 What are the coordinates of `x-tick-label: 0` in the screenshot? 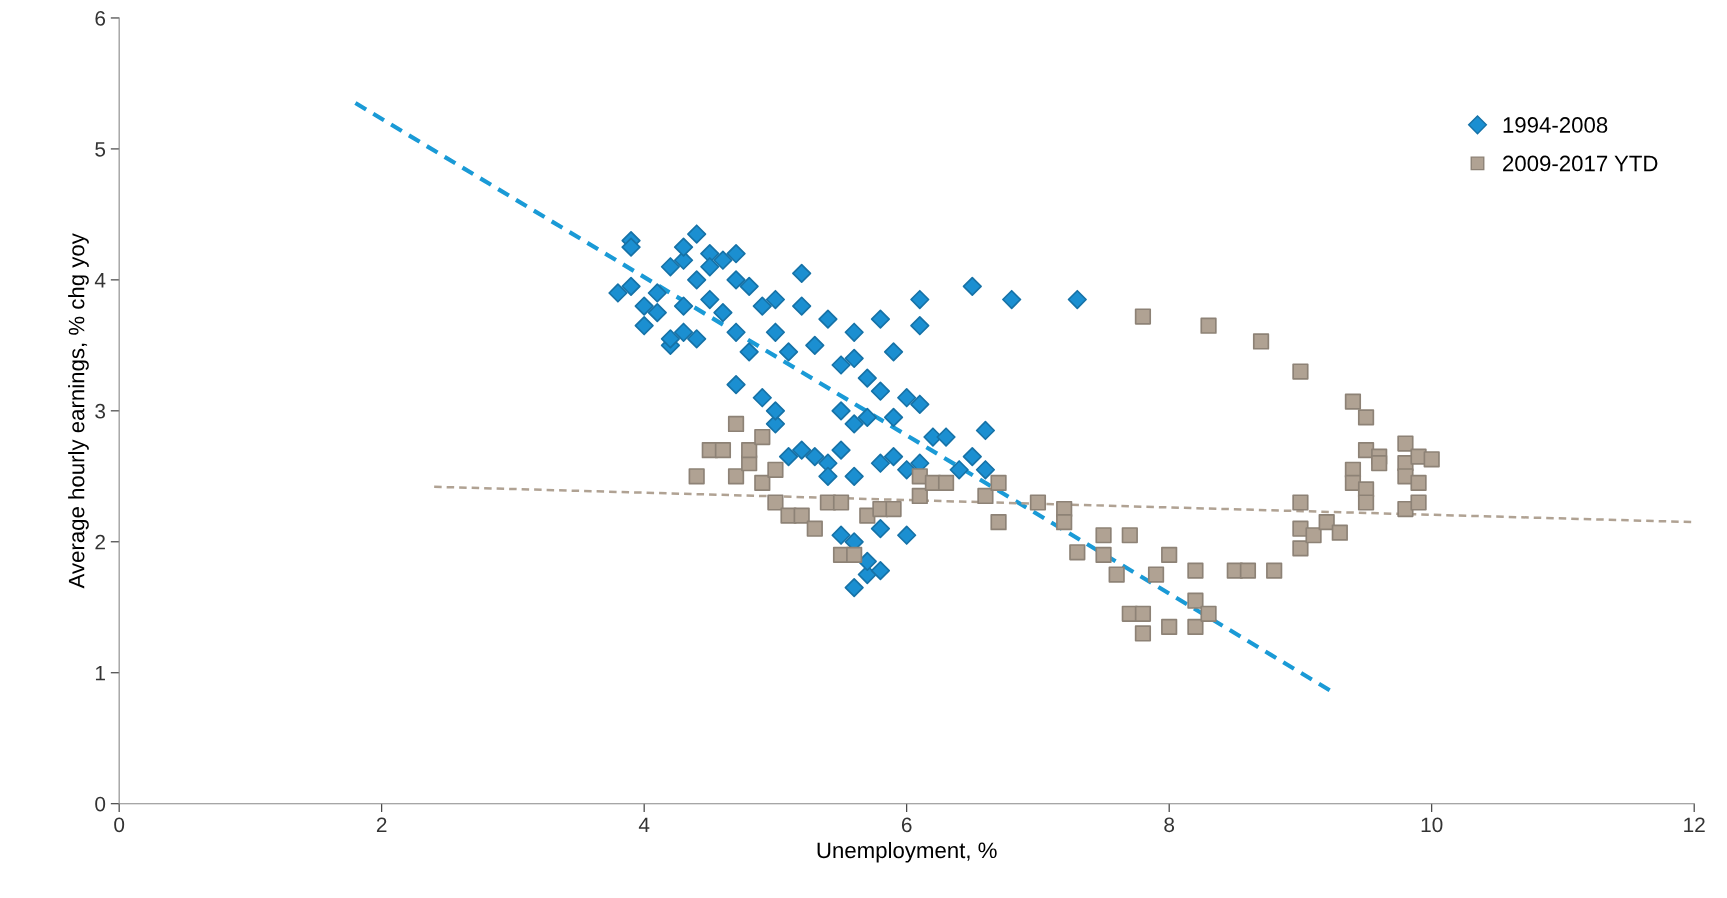 It's located at (119, 825).